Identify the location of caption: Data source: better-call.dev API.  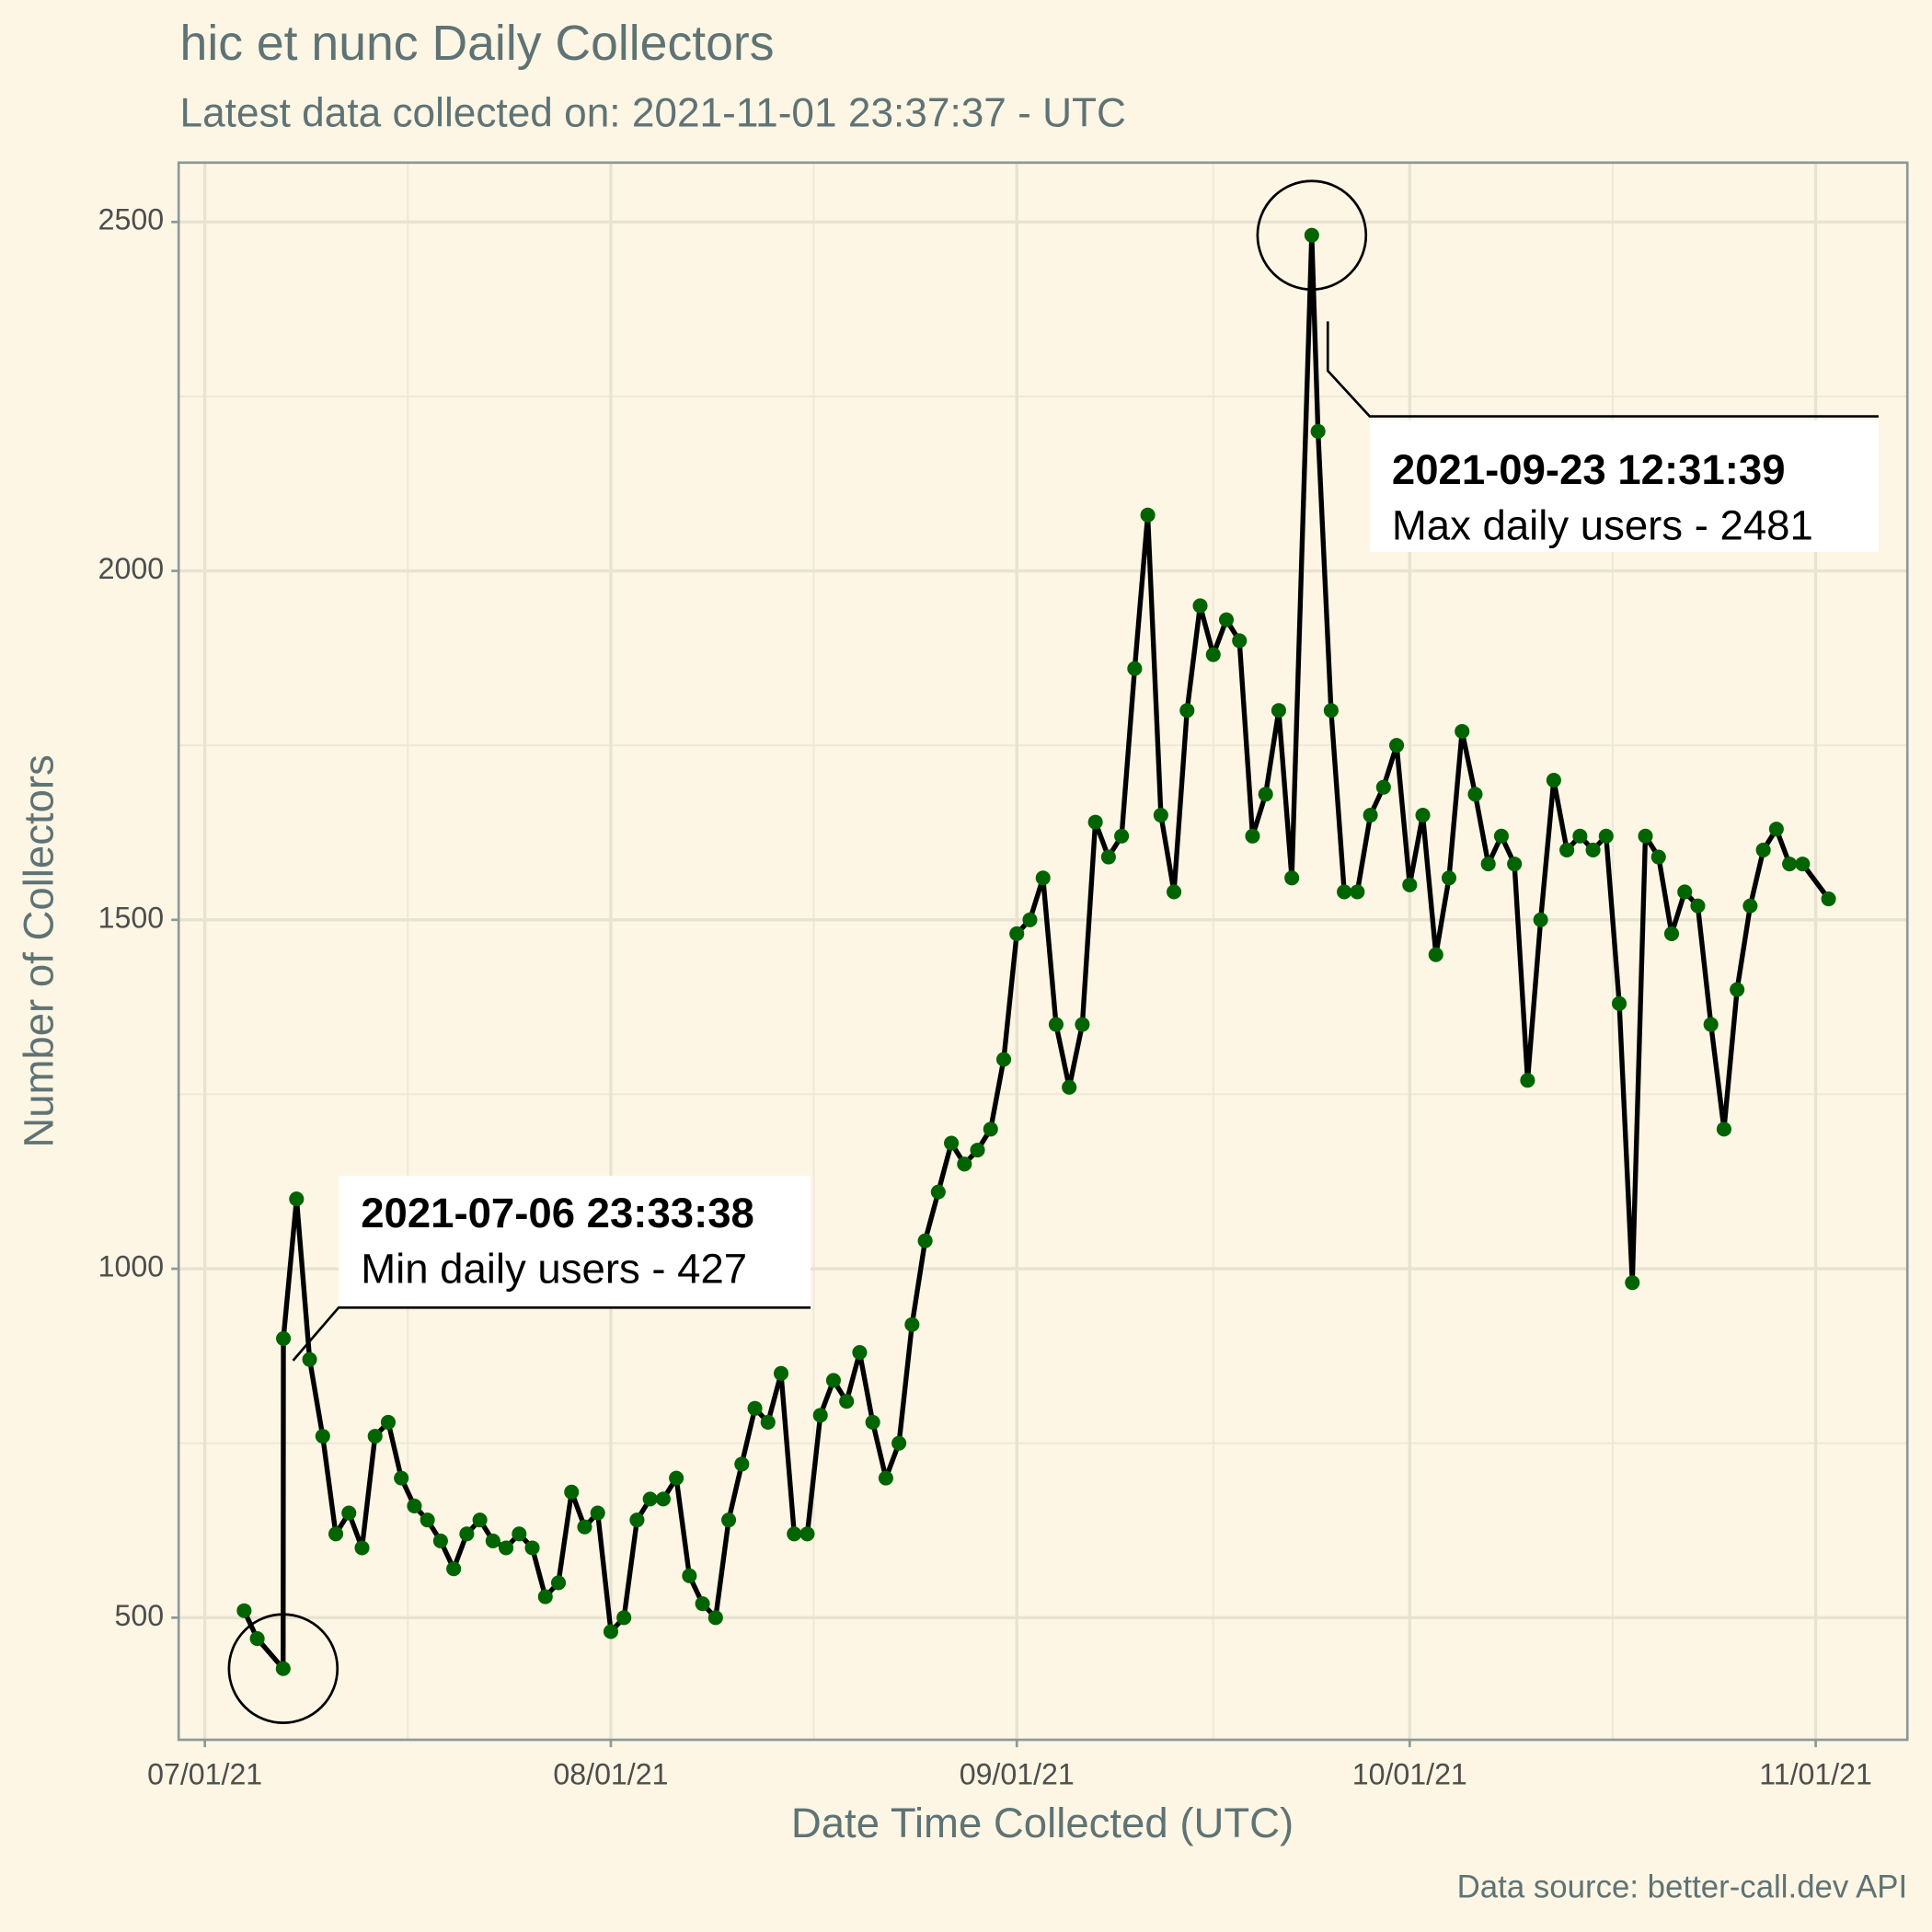
(1682, 1886).